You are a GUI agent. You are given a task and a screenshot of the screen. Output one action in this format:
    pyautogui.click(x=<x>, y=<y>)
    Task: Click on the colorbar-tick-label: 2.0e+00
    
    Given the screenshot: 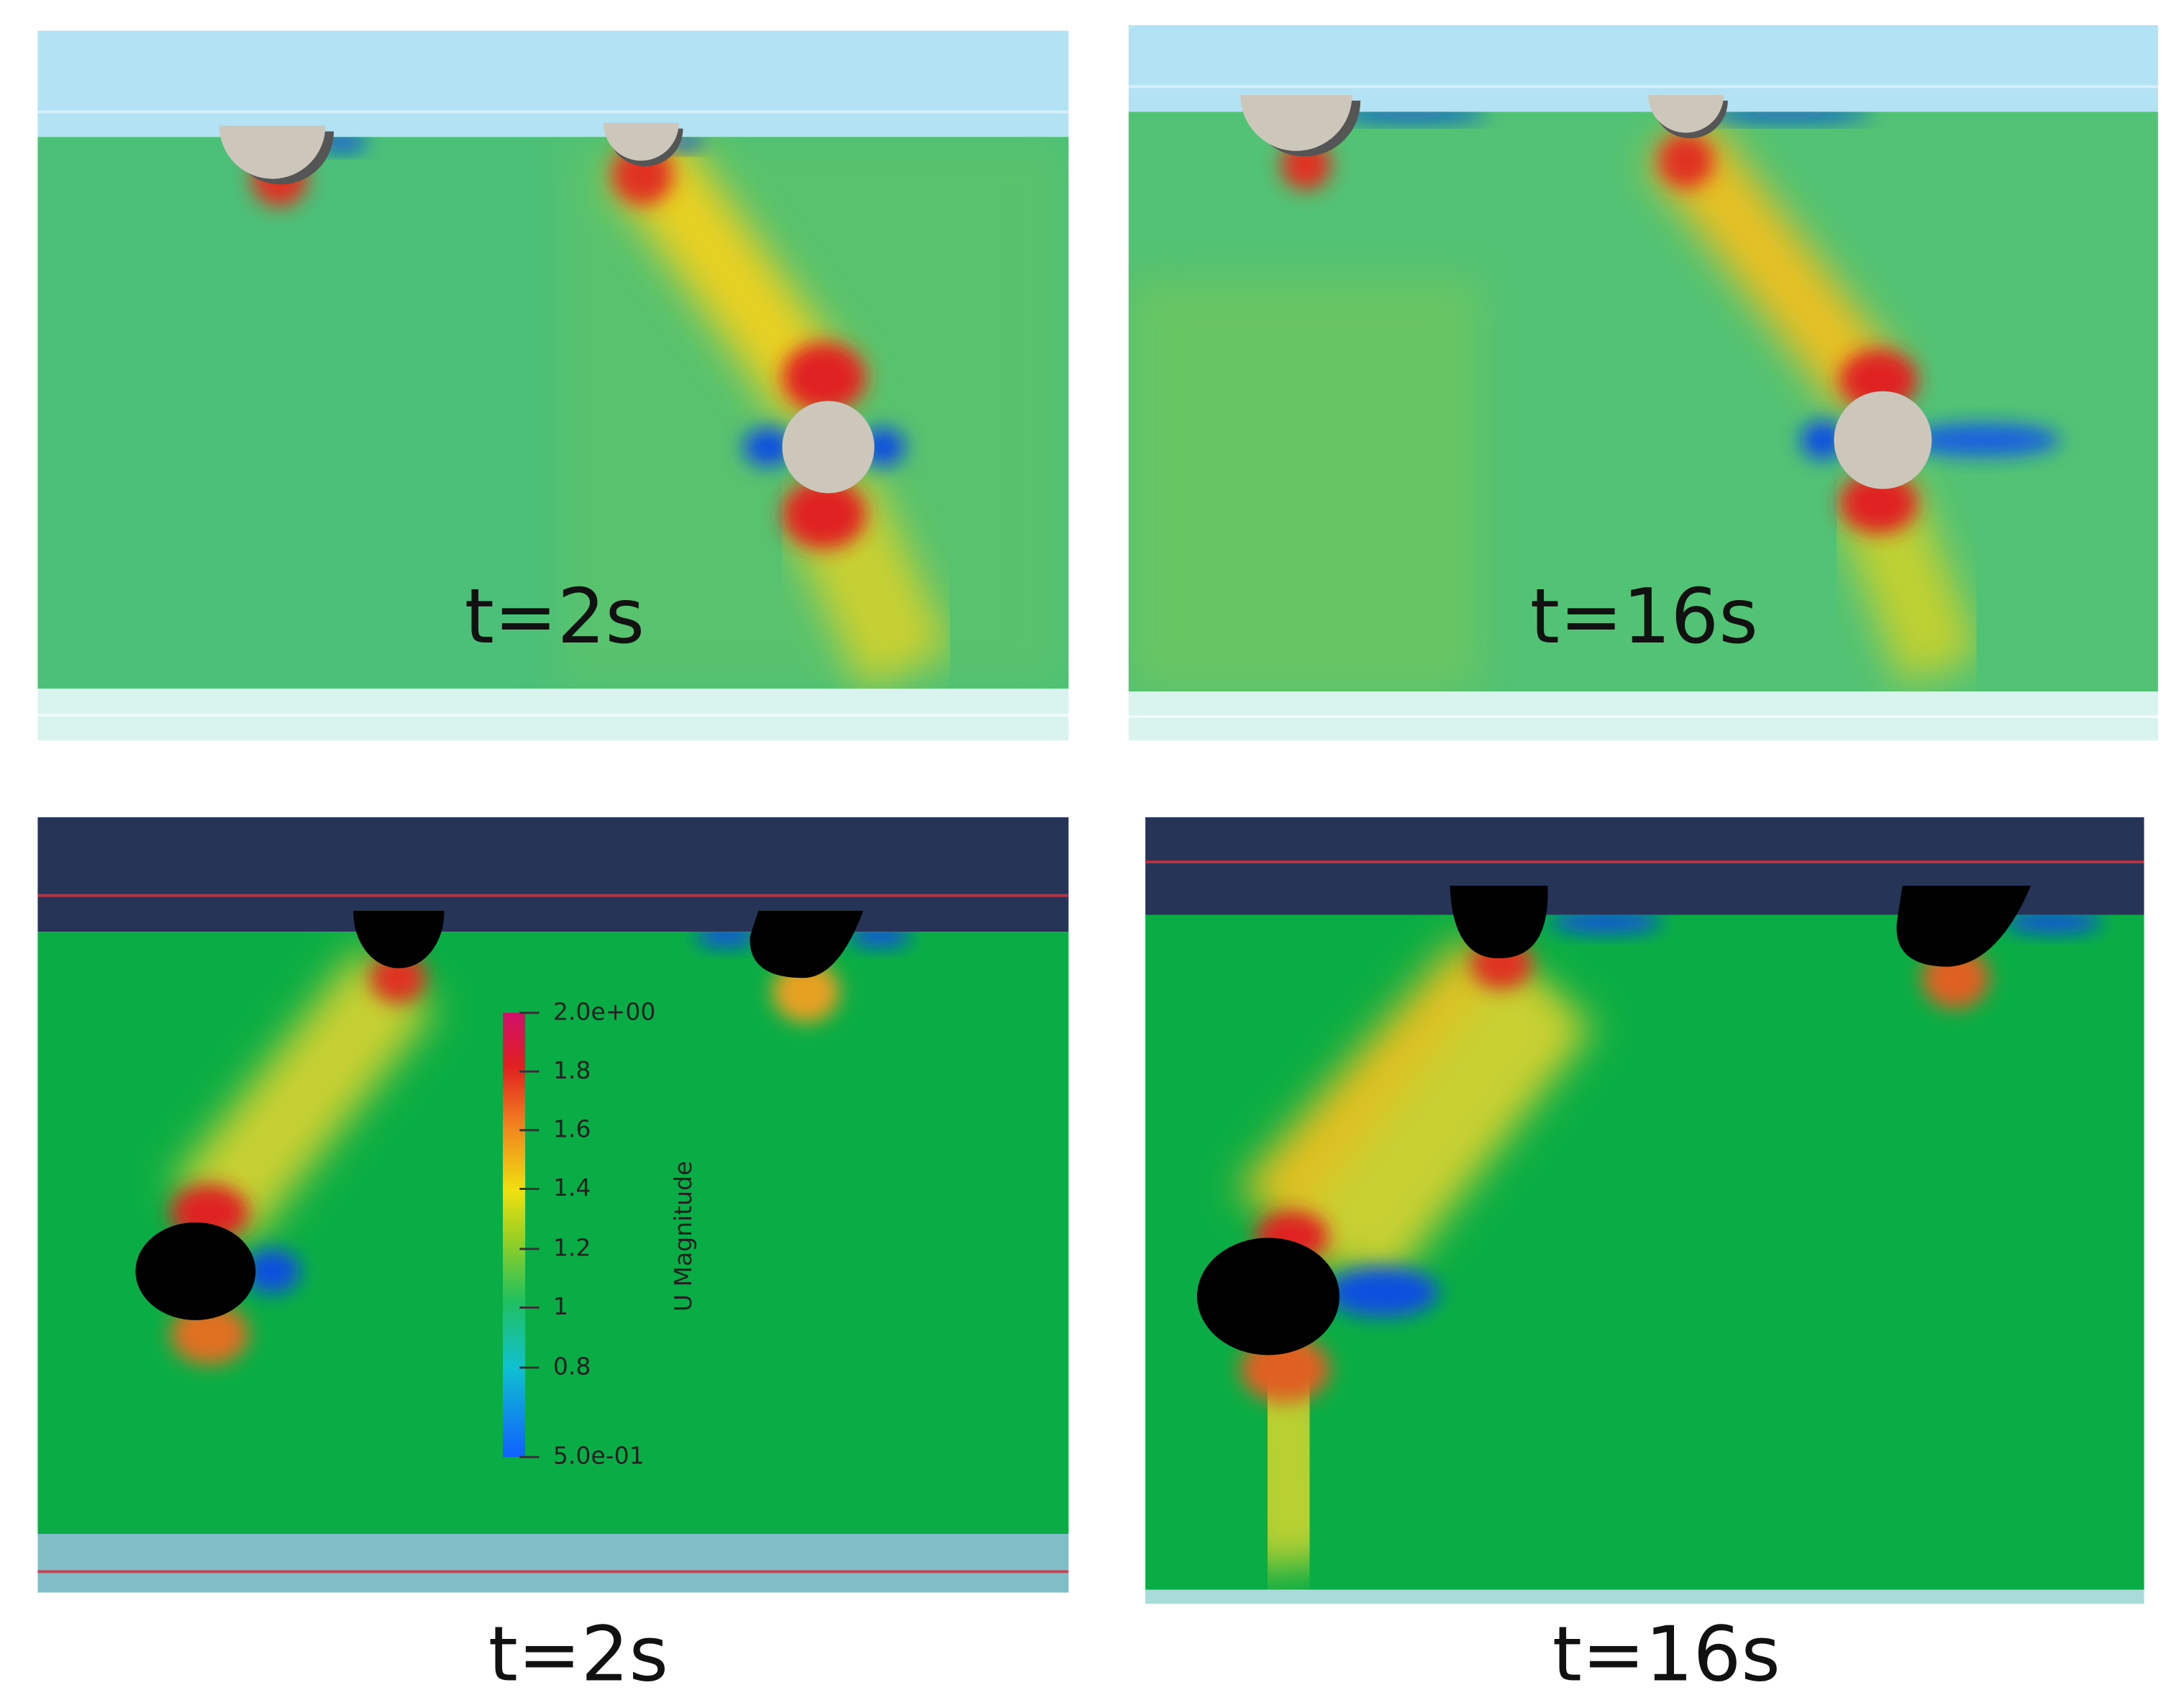 What is the action you would take?
    pyautogui.click(x=604, y=1011)
    